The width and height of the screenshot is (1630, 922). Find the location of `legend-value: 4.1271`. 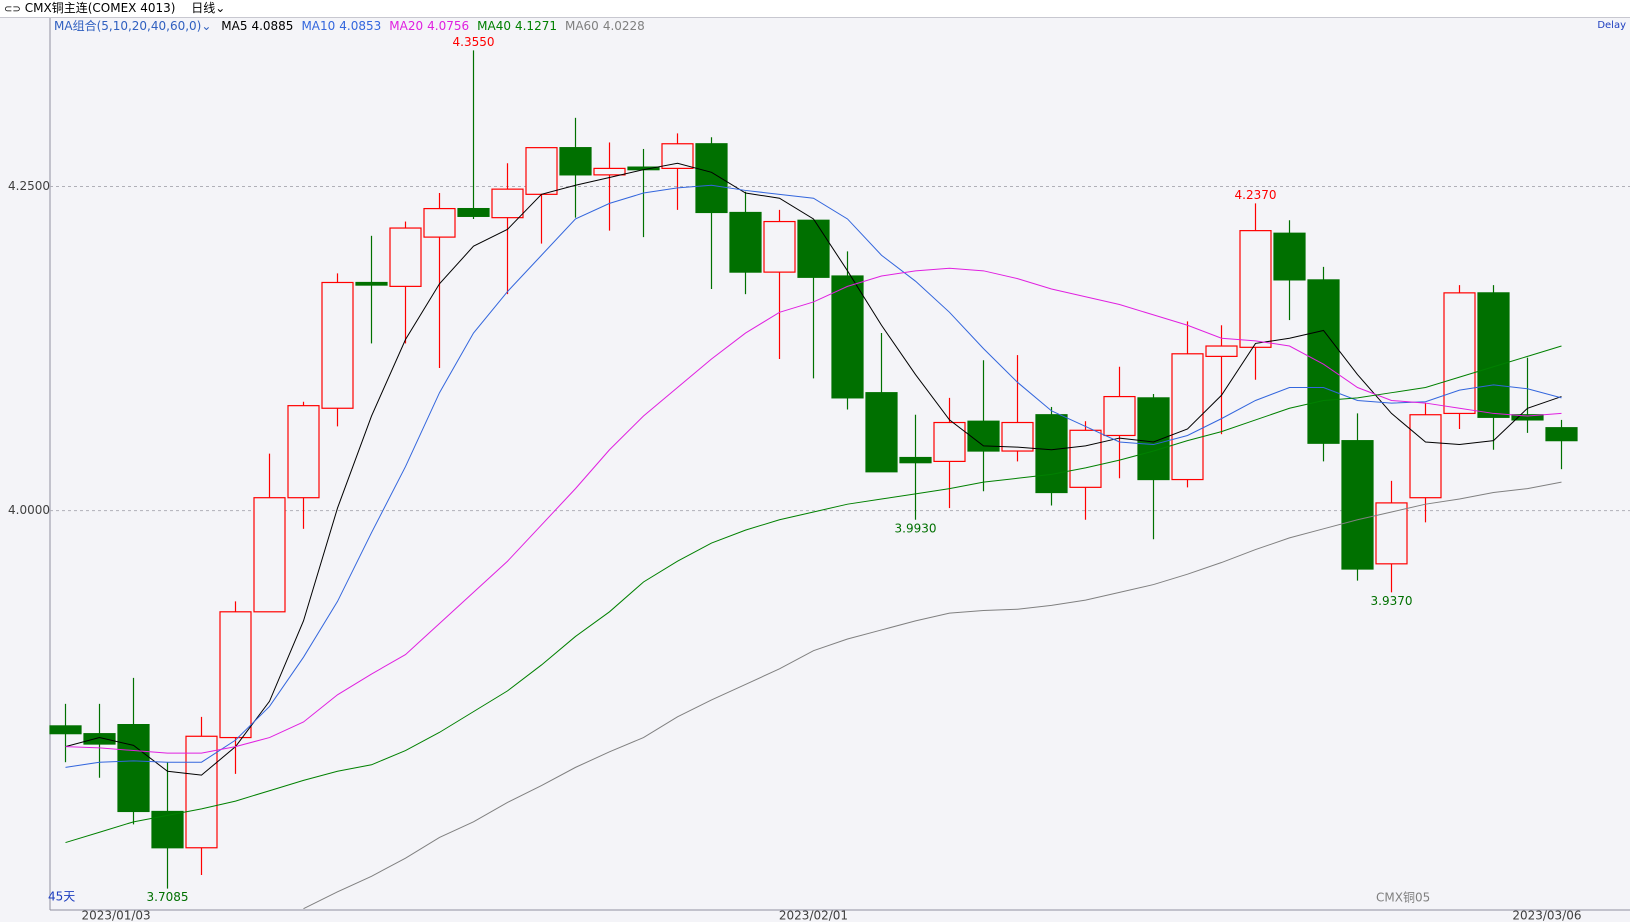

legend-value: 4.1271 is located at coordinates (535, 26).